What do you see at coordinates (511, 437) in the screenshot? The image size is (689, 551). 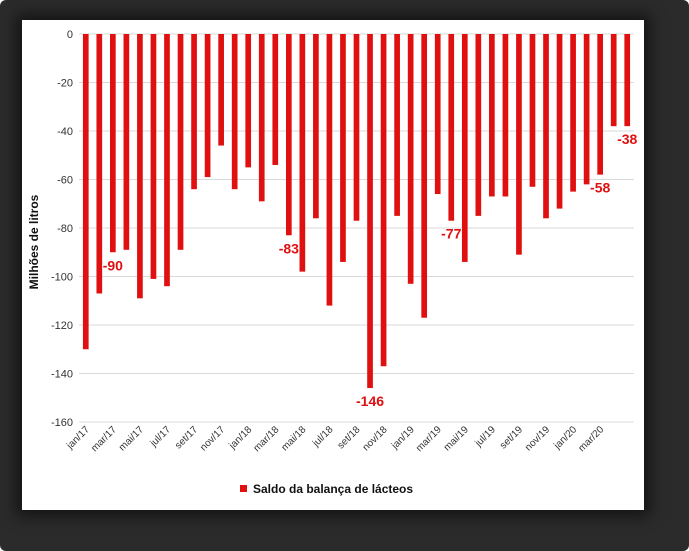 I see `x-tick-label: set/19` at bounding box center [511, 437].